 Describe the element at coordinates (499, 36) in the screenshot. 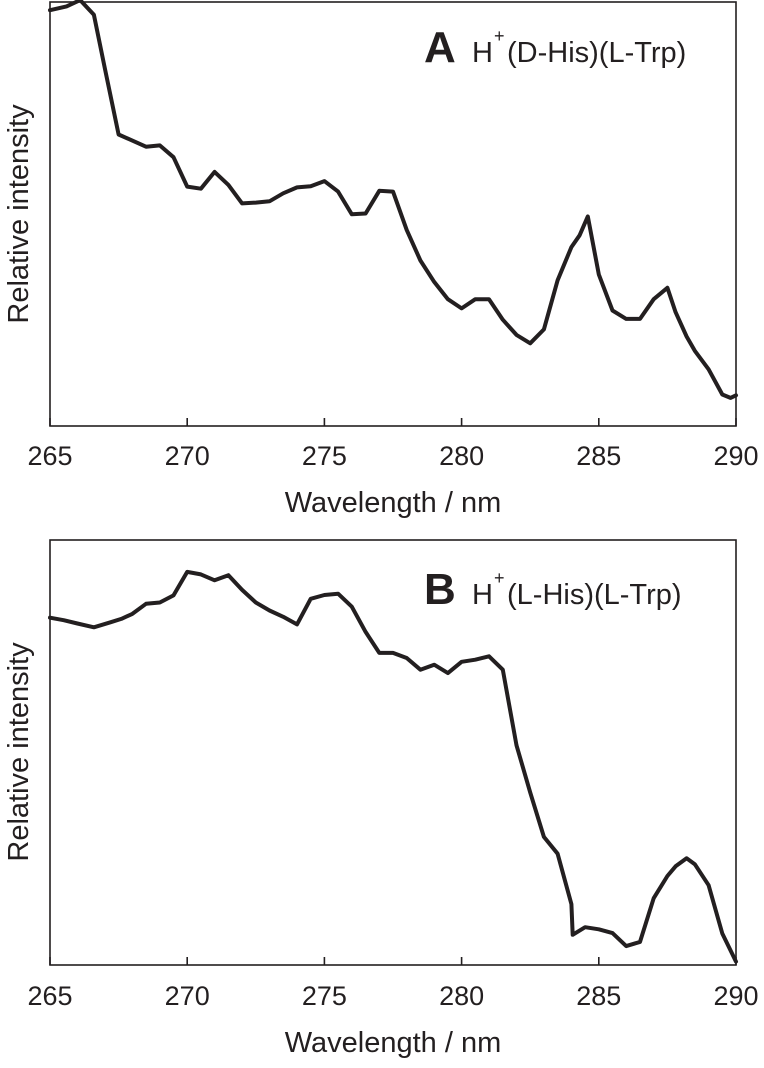

I see `panel-label-a-charge: +` at that location.